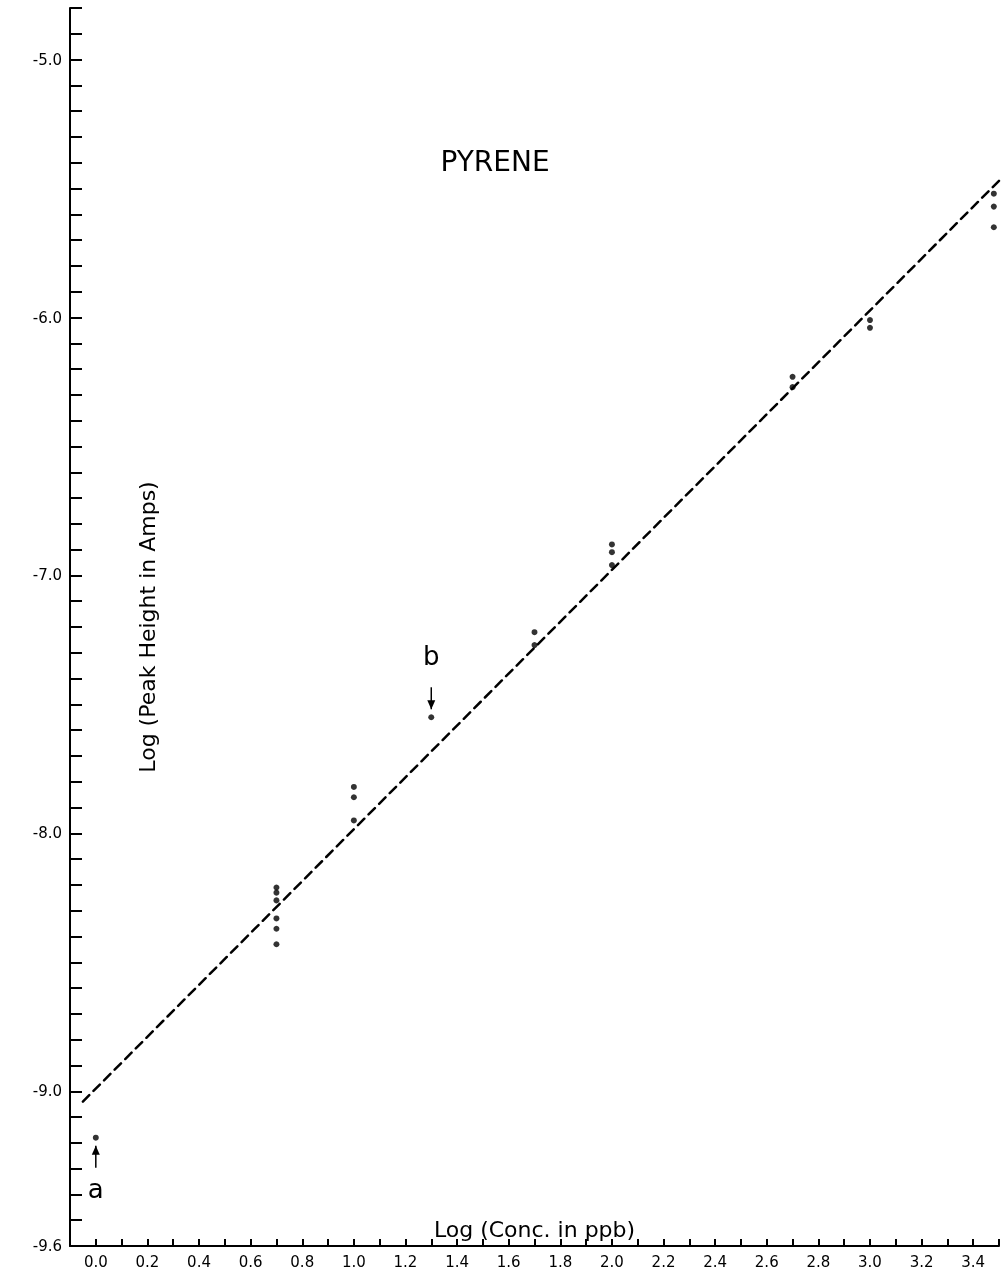 This screenshot has height=1277, width=1002. Describe the element at coordinates (921, 1261) in the screenshot. I see `x-tick-label: 3.2` at that location.